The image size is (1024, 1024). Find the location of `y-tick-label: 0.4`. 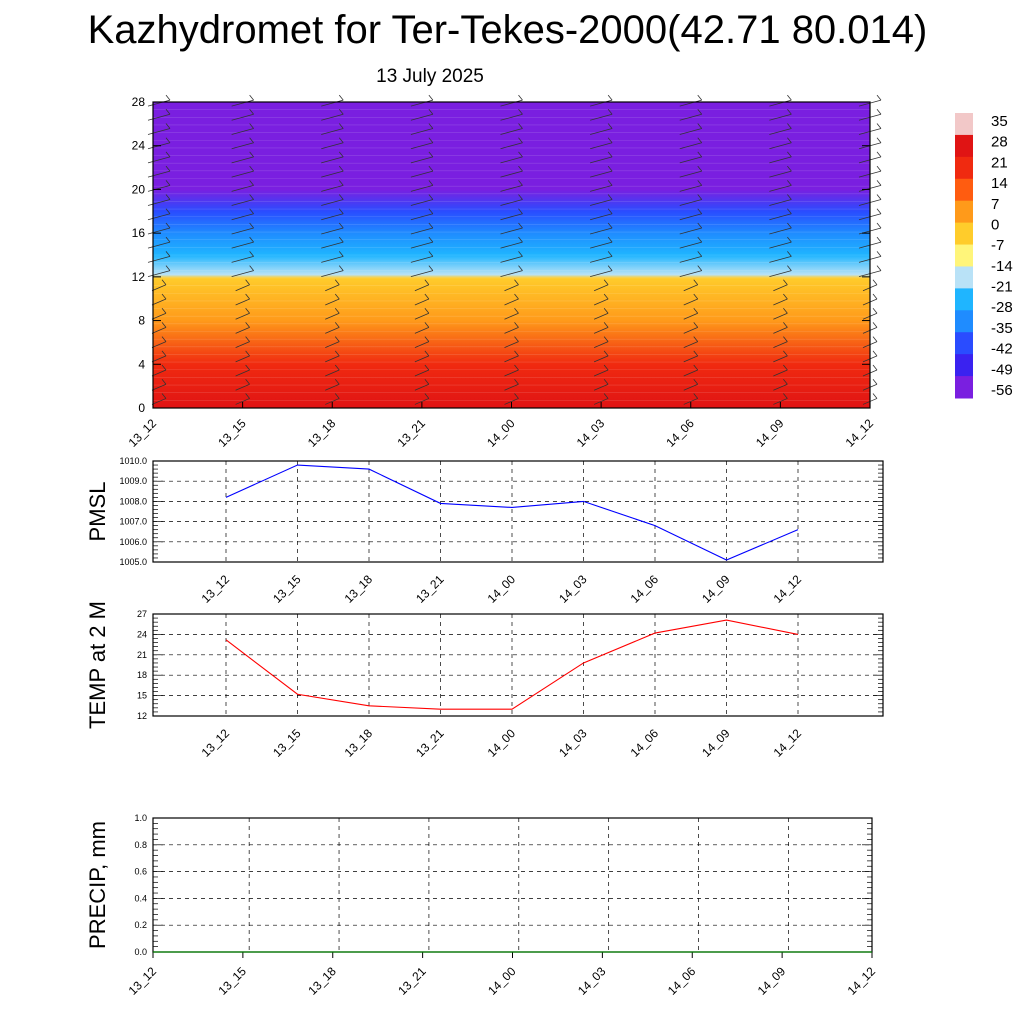

y-tick-label: 0.4 is located at coordinates (140, 898).